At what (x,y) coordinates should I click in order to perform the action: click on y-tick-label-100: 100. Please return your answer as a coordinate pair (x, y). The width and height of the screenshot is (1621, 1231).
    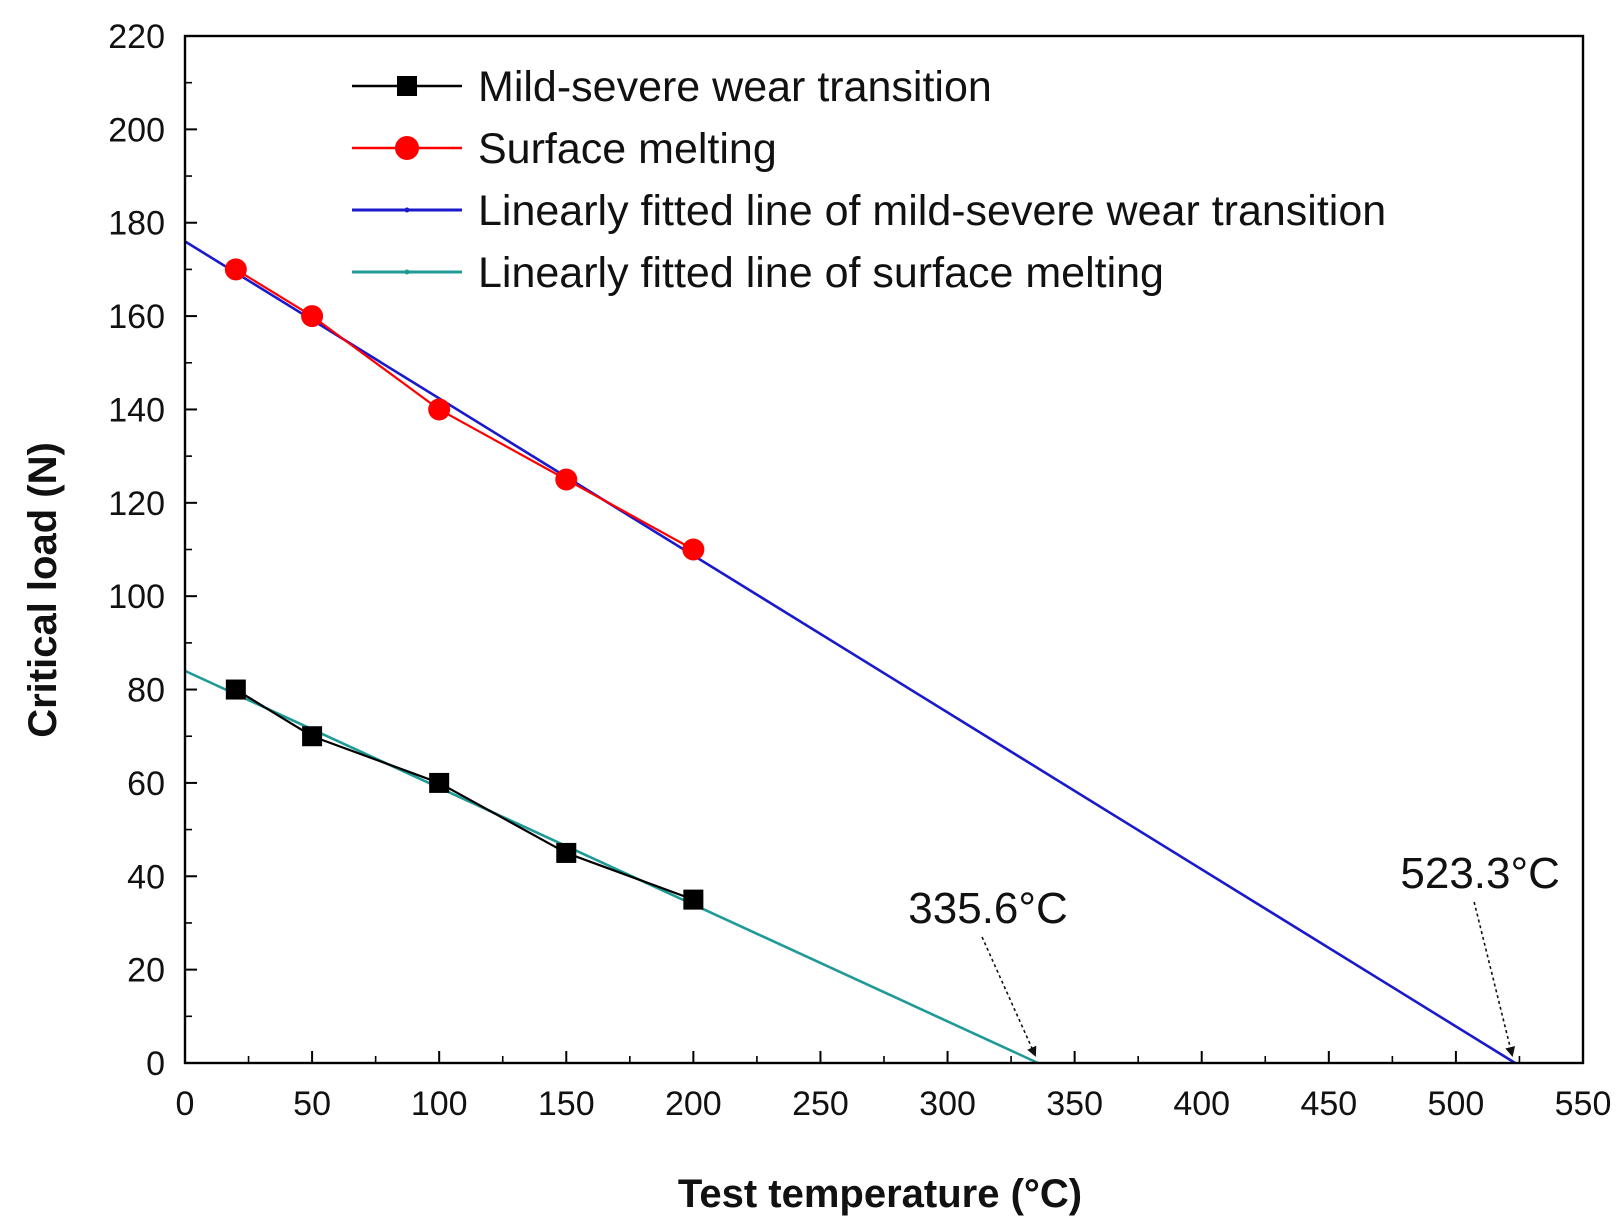
    Looking at the image, I should click on (136, 597).